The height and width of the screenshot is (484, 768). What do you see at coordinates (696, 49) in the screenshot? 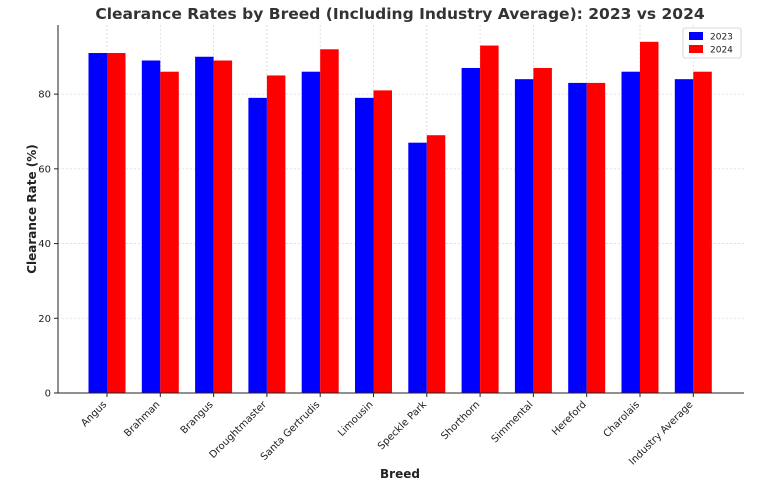
I see `legend-swatch-2024` at bounding box center [696, 49].